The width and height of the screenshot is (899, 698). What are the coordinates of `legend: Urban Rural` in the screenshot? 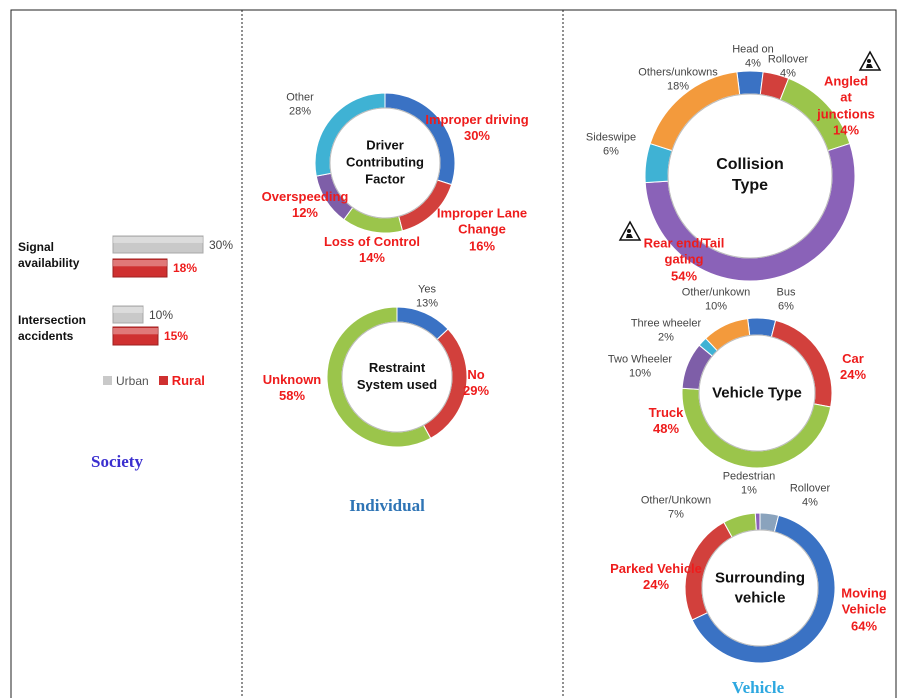 It's located at (154, 380).